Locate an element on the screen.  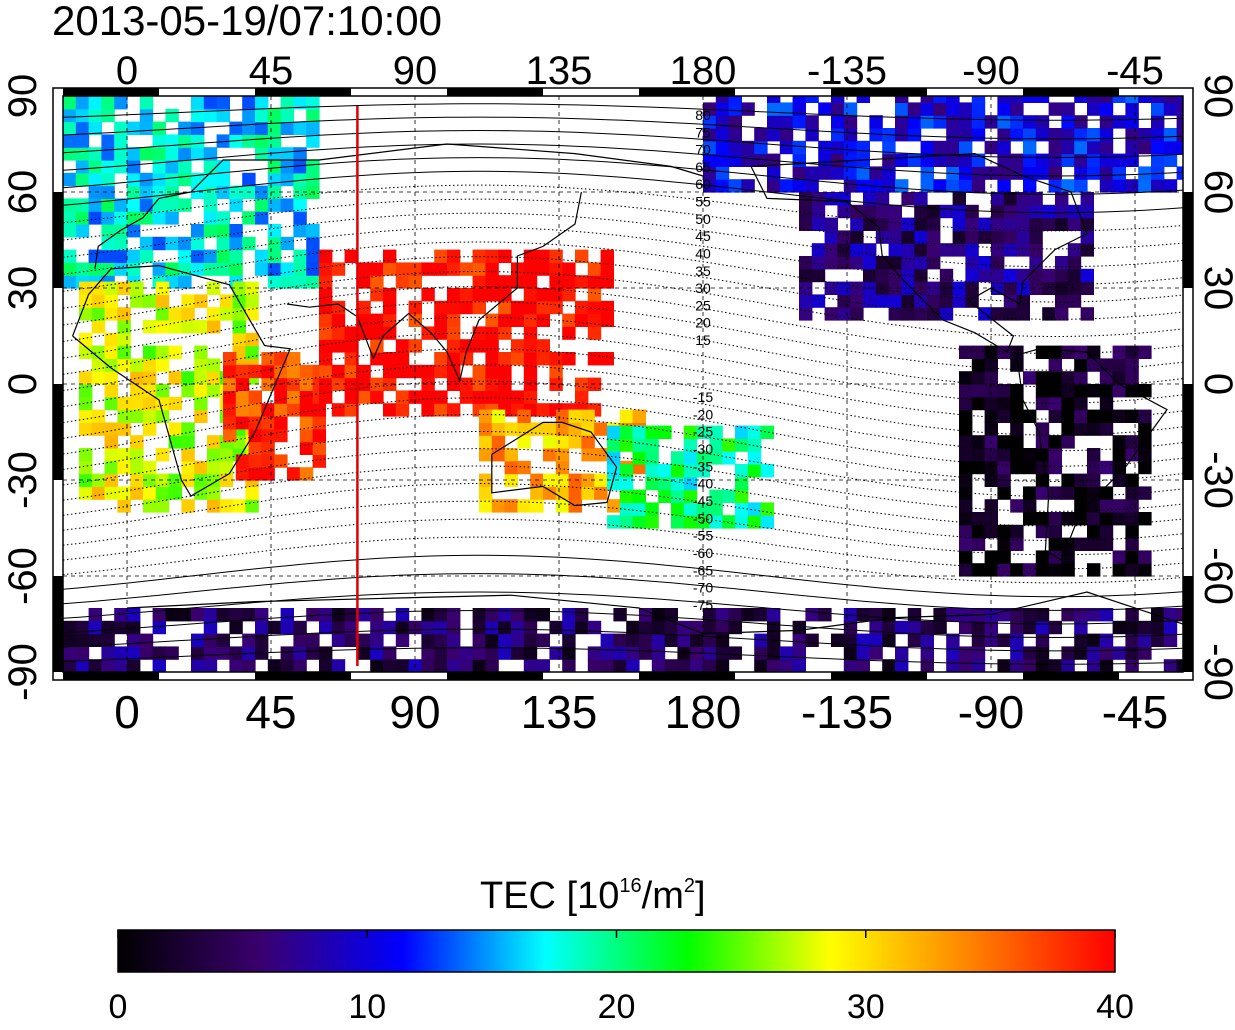
lon-tick-label-bottom: -90 is located at coordinates (991, 712).